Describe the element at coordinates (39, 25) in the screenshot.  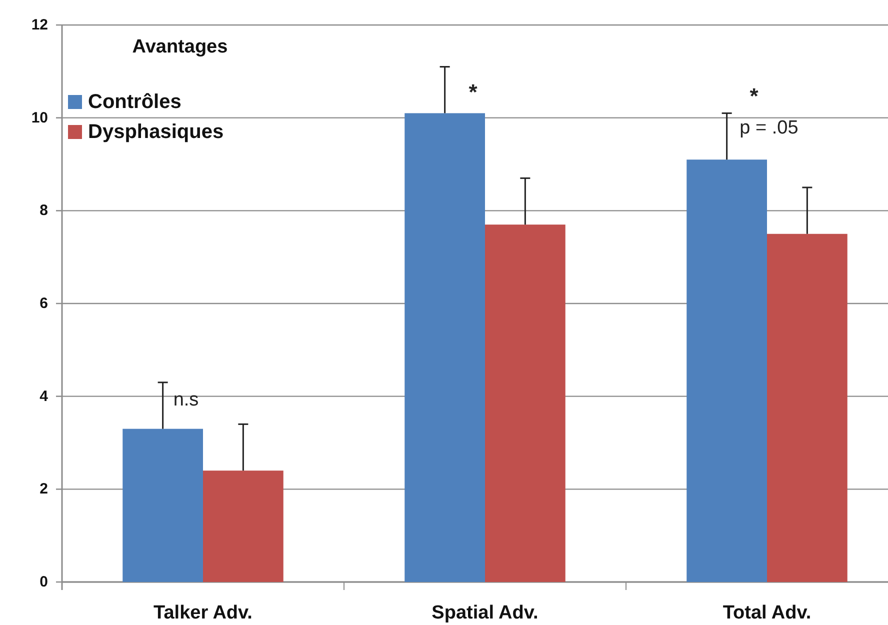
I see `y-tick-label: 12` at that location.